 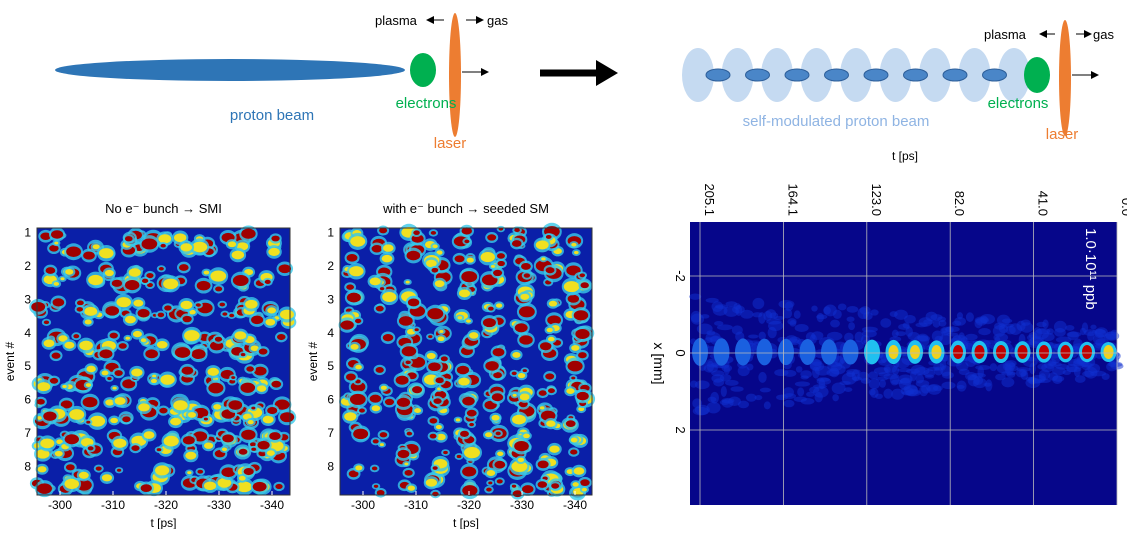 I want to click on label: laser, so click(x=1062, y=134).